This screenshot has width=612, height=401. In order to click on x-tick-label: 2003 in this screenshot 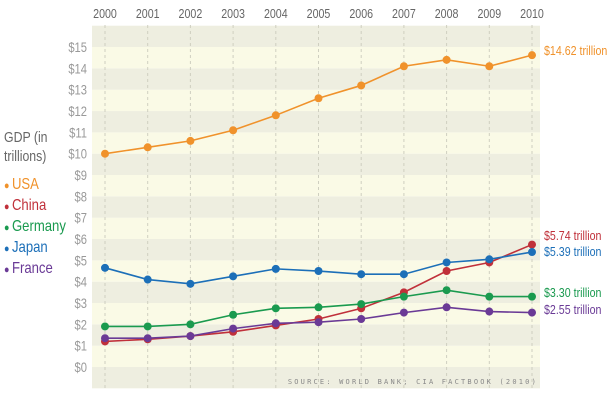, I will do `click(233, 13)`.